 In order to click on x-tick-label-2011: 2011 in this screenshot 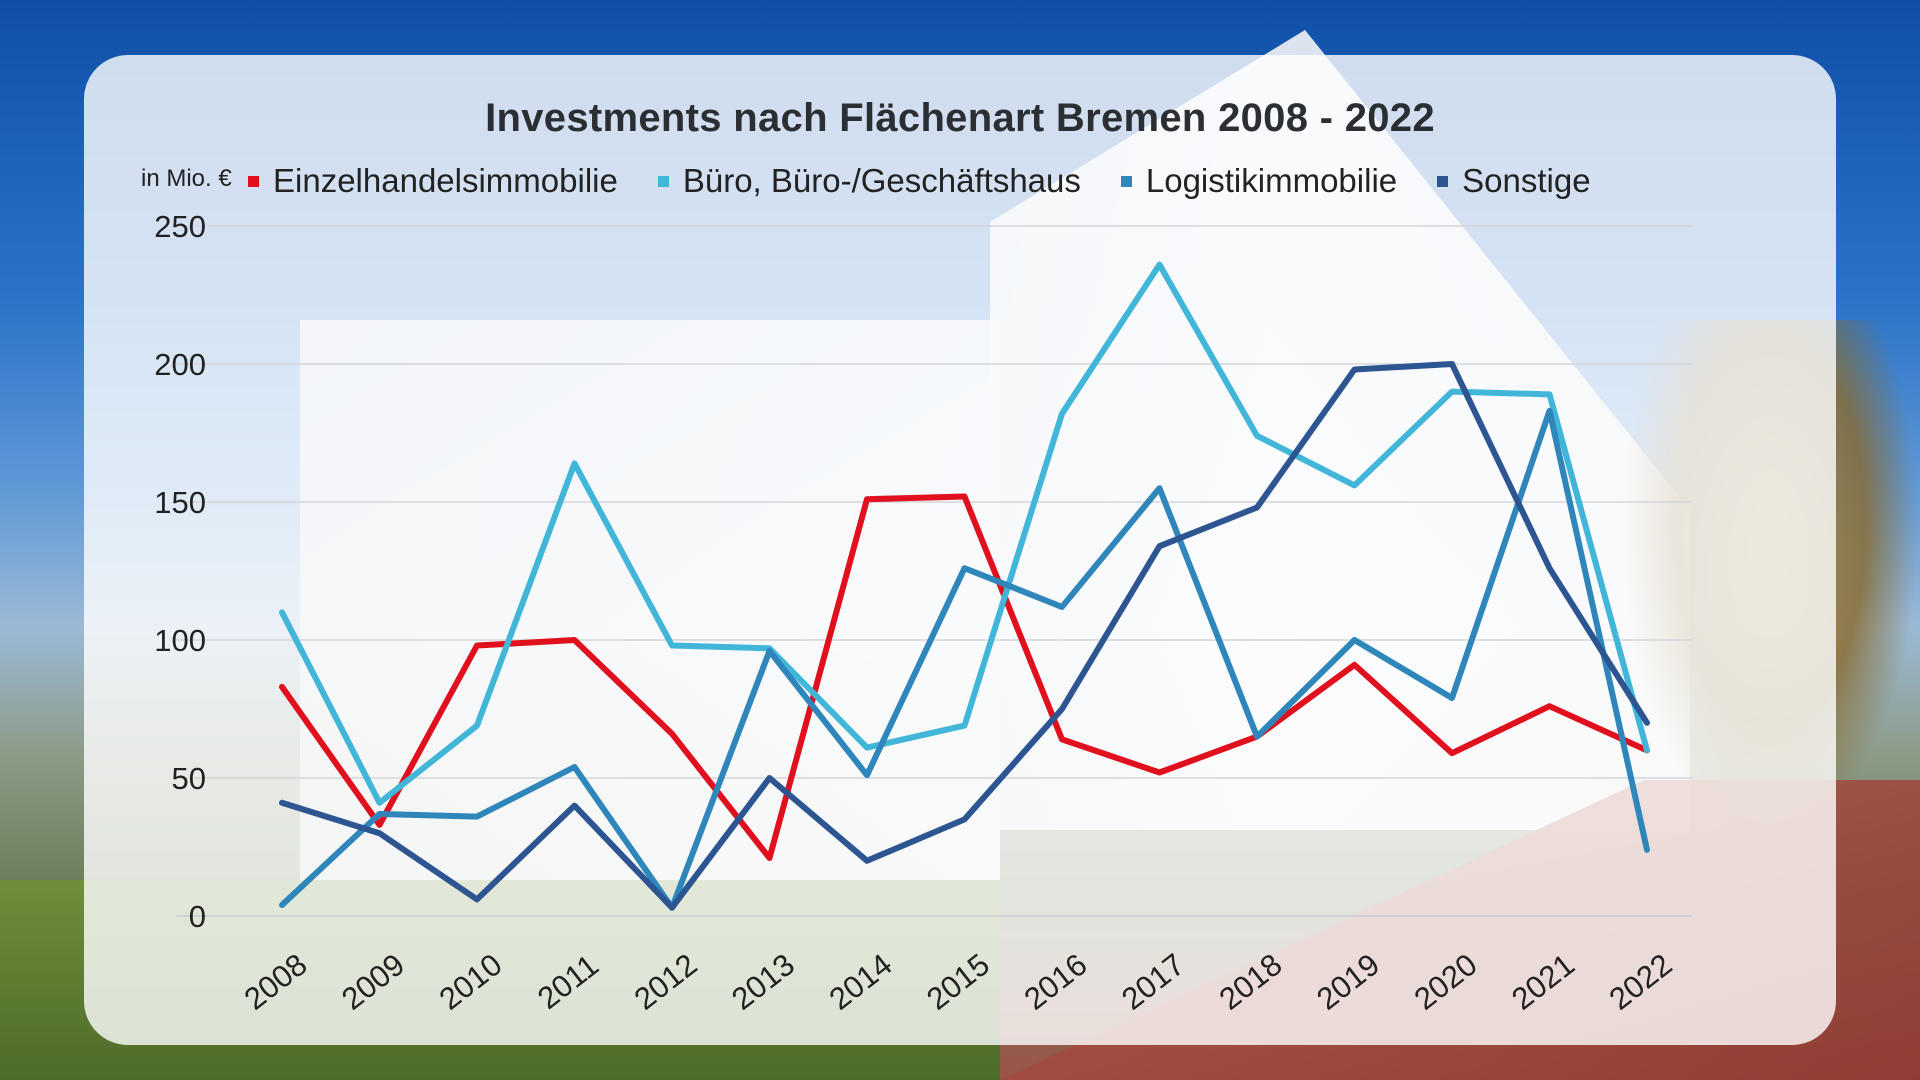, I will do `click(568, 981)`.